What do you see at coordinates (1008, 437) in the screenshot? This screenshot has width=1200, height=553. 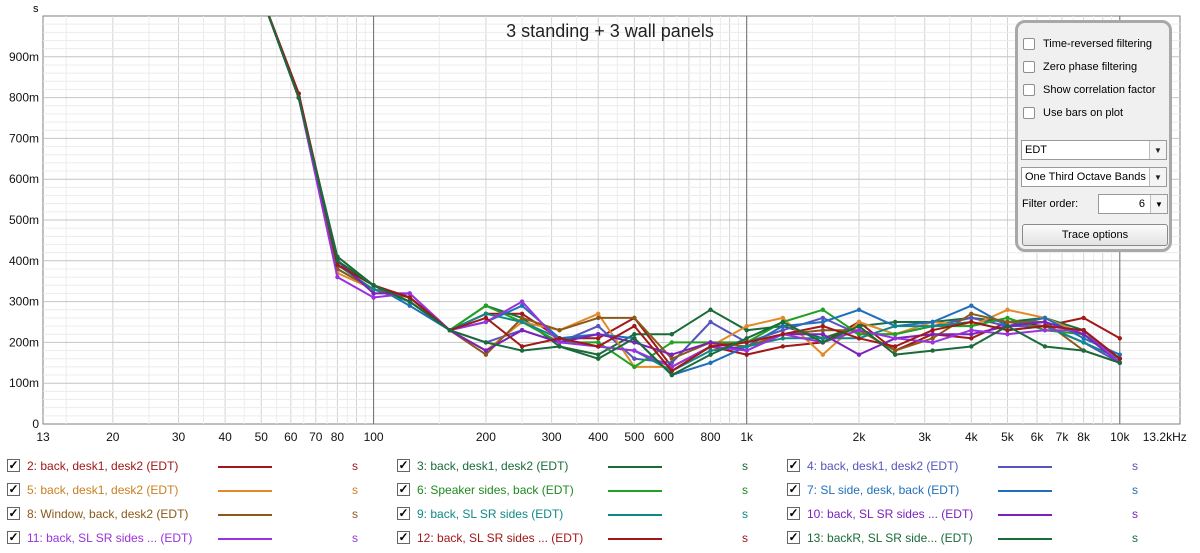 I see `x-tick-label: 5k` at bounding box center [1008, 437].